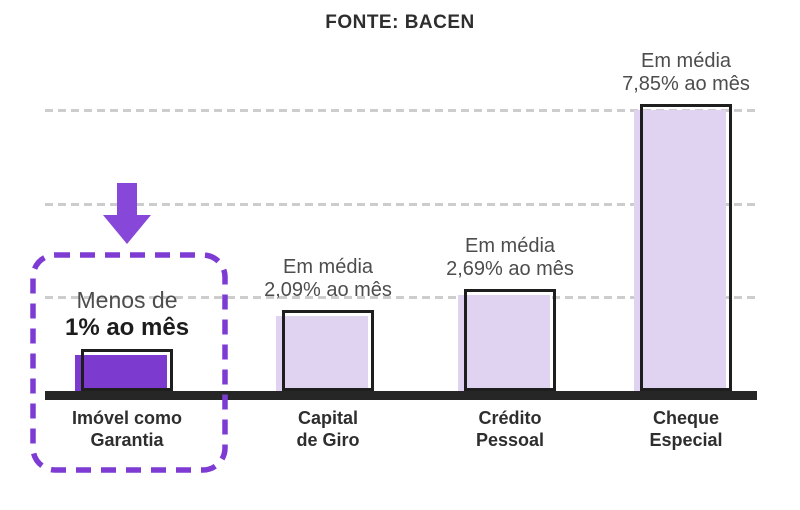 The height and width of the screenshot is (510, 800). I want to click on category-label-line: Pessoal, so click(510, 439).